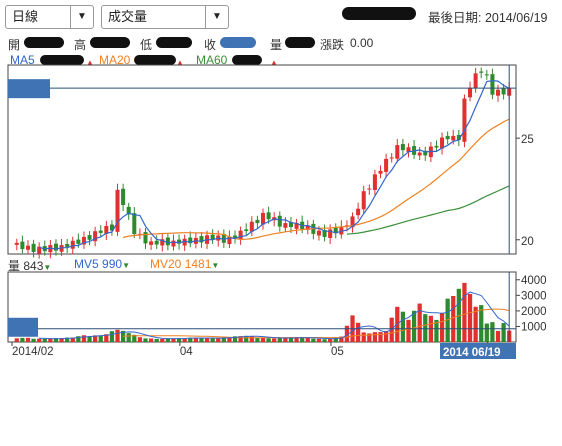 The image size is (562, 446). What do you see at coordinates (62, 60) in the screenshot?
I see `redacted-ma5-value` at bounding box center [62, 60].